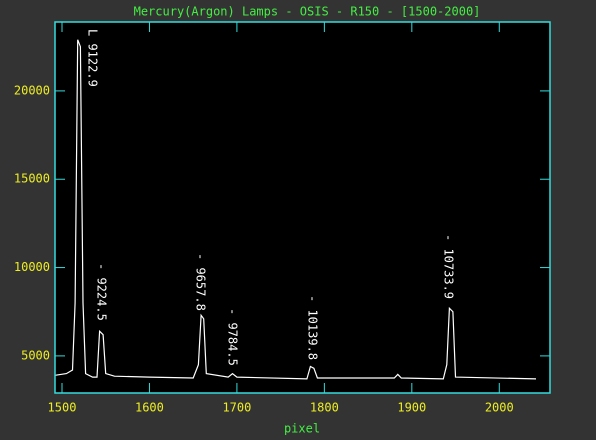 The width and height of the screenshot is (596, 440). I want to click on peak-annotation: - 9657.8, so click(201, 282).